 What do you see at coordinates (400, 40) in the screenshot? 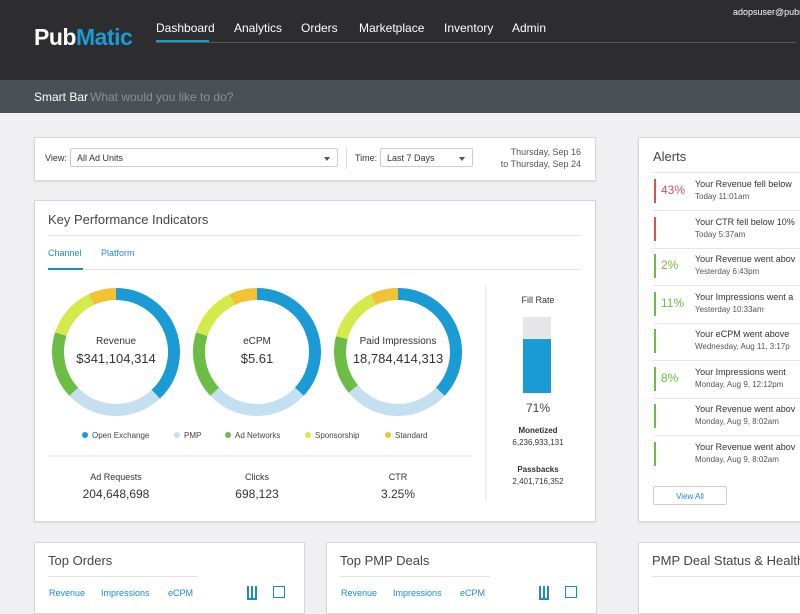
I see `header` at bounding box center [400, 40].